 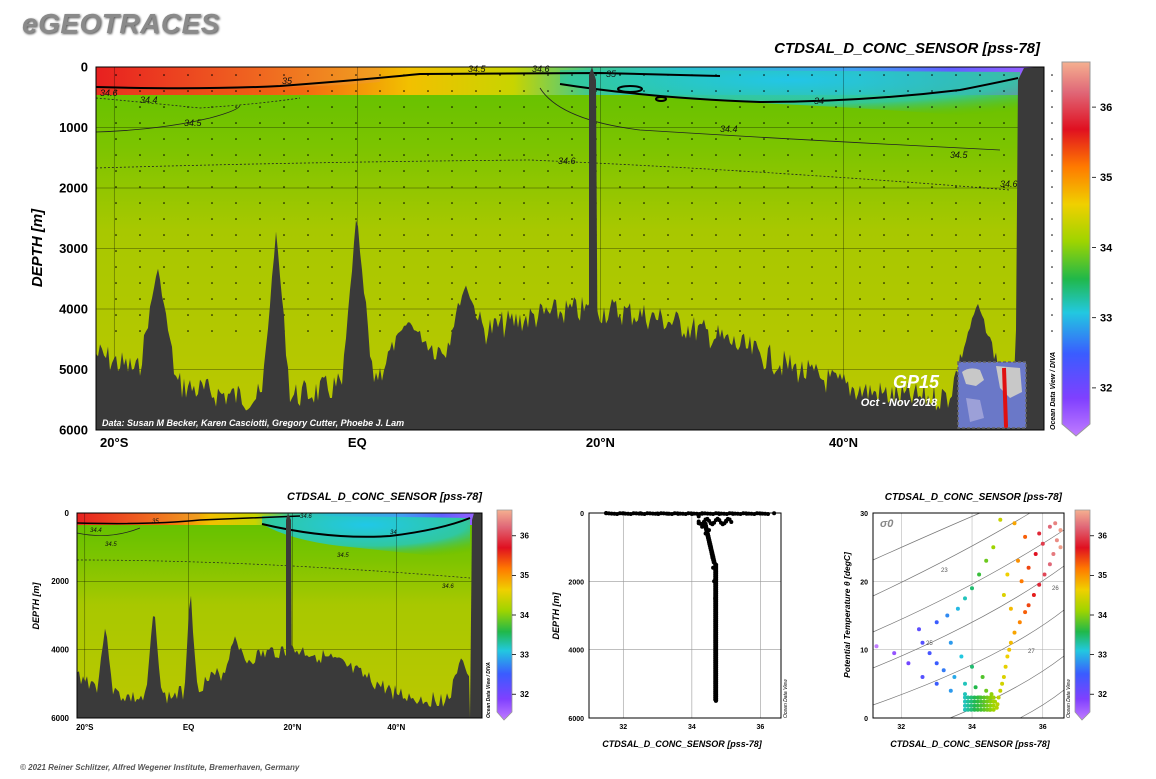 I want to click on y-tick-label: 20, so click(x=864, y=582).